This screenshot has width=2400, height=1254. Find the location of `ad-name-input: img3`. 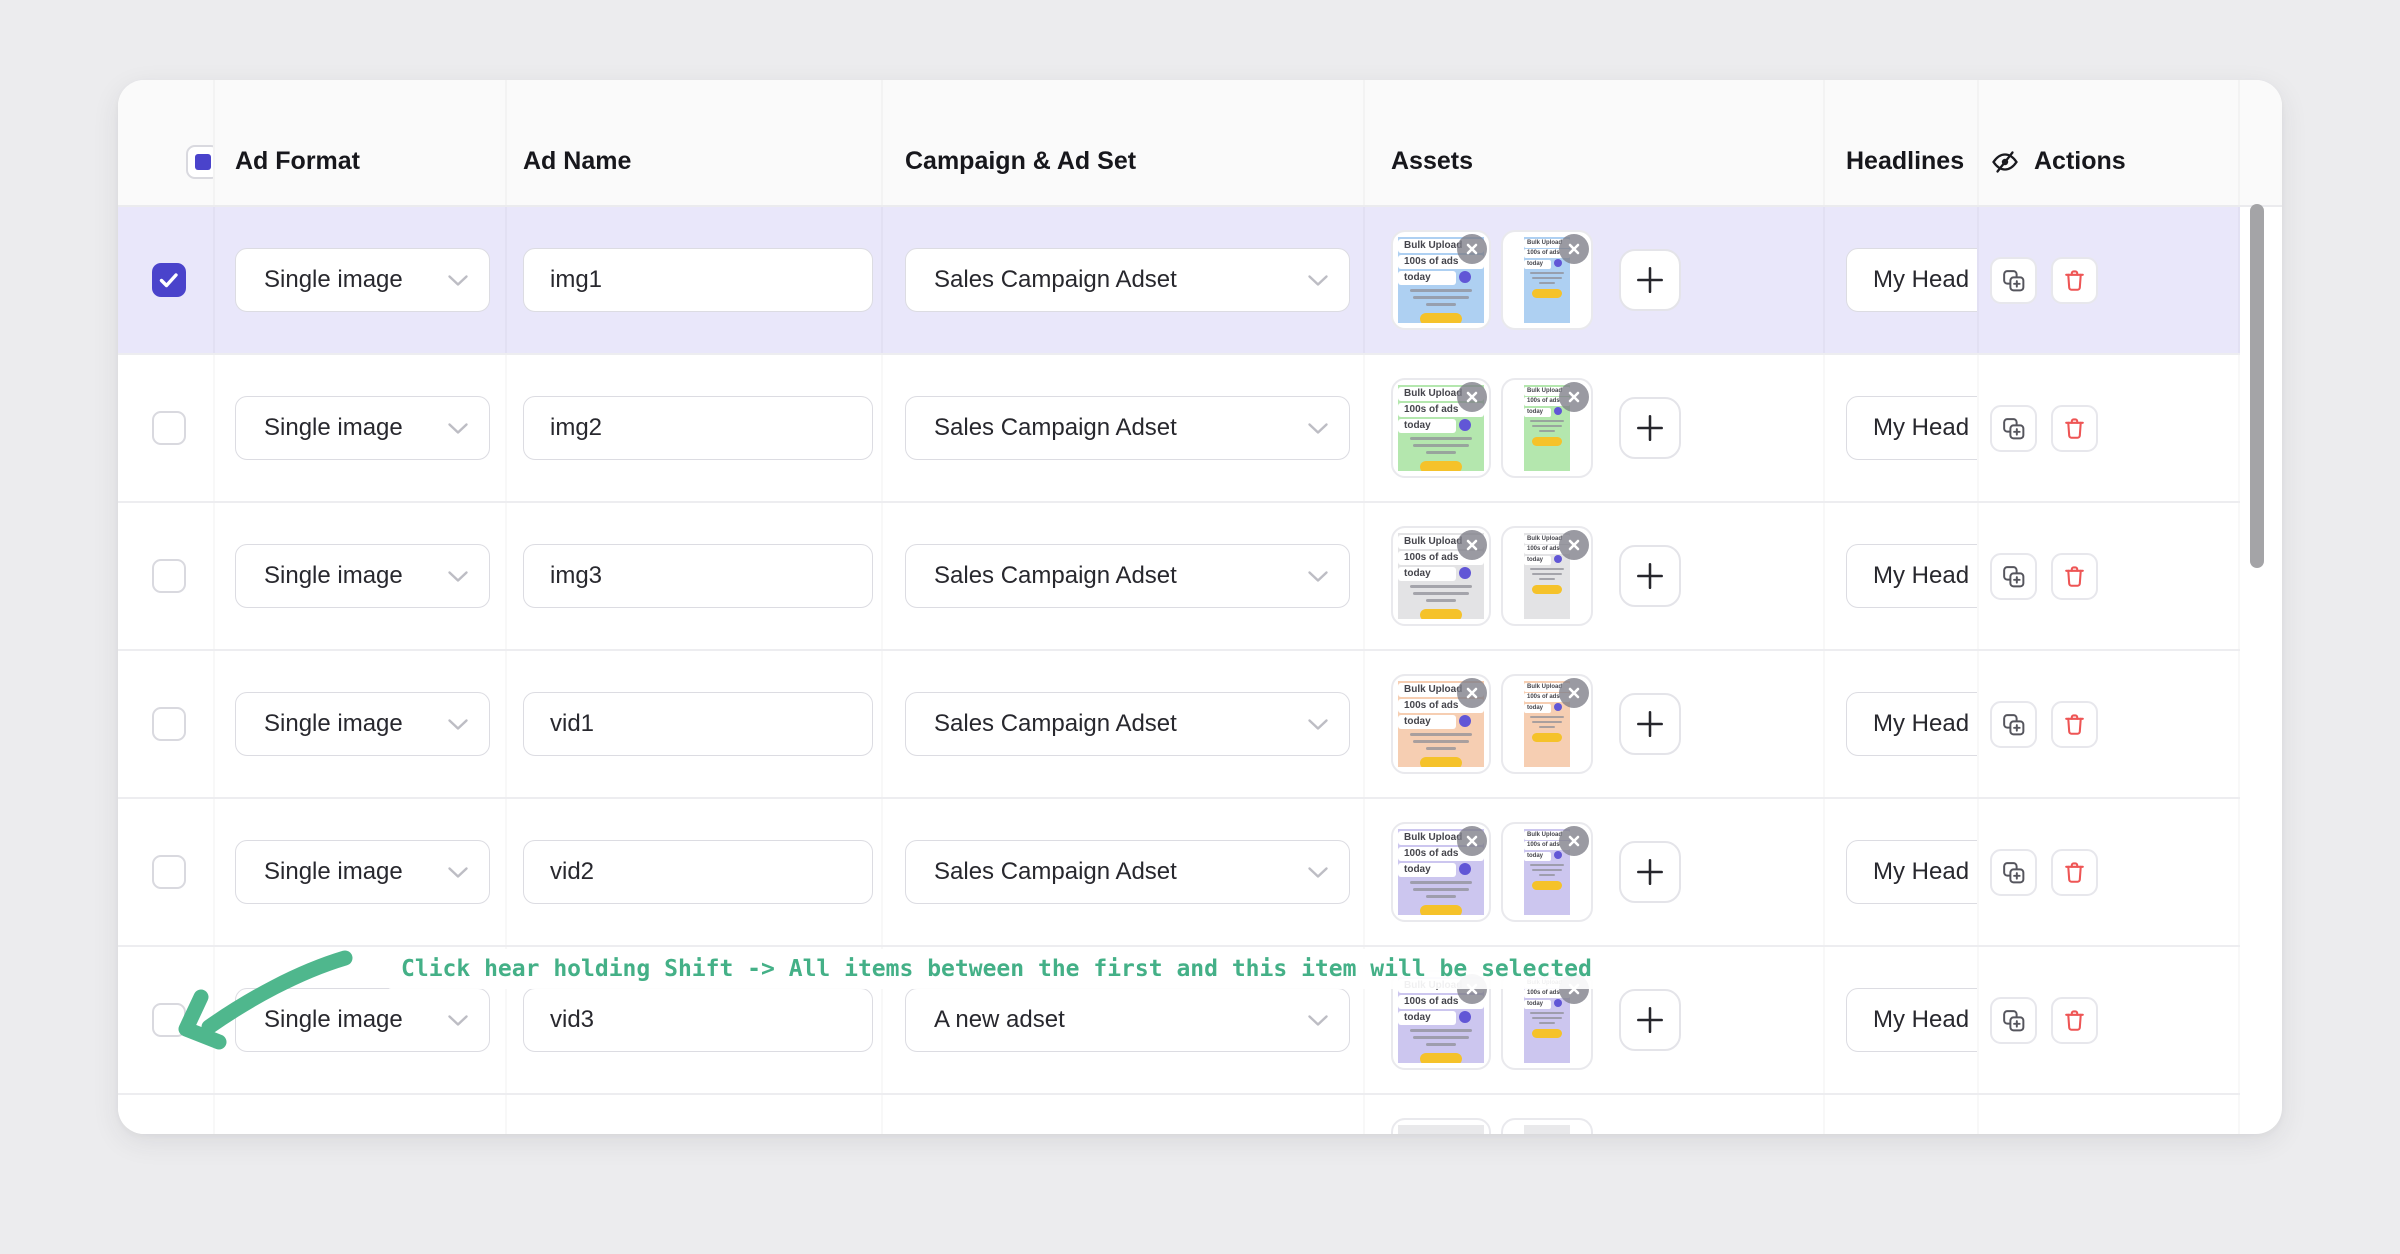

ad-name-input: img3 is located at coordinates (698, 576).